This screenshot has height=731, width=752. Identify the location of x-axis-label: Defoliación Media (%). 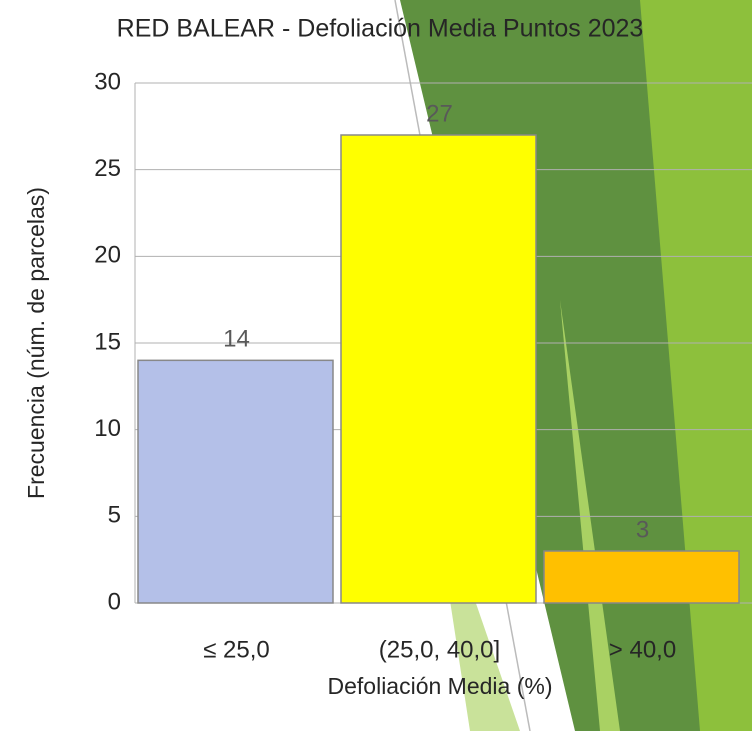
(440, 686).